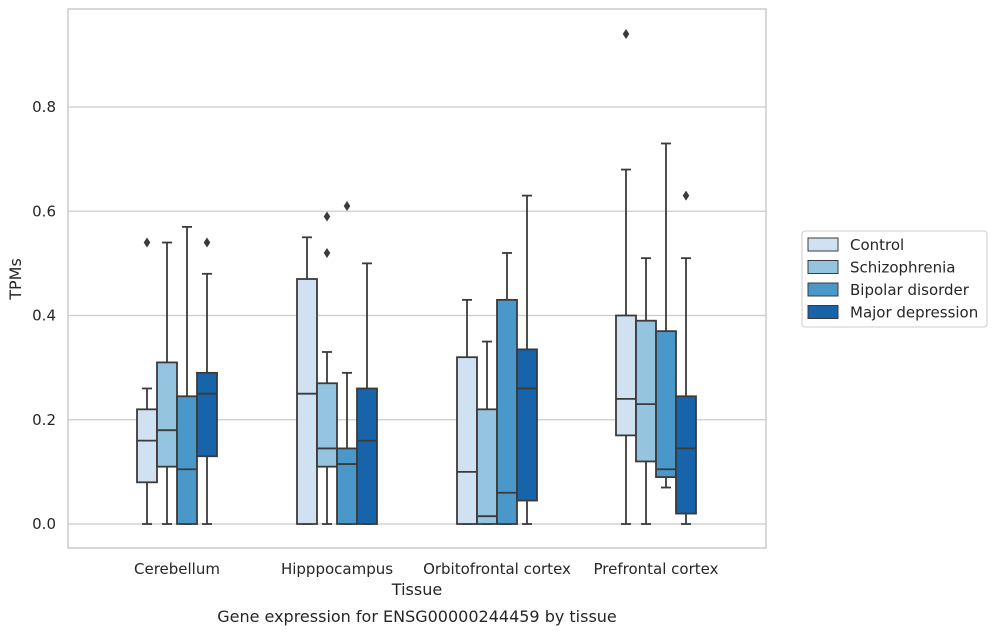 The image size is (997, 634). What do you see at coordinates (44, 524) in the screenshot?
I see `y-tick-label: 0.0` at bounding box center [44, 524].